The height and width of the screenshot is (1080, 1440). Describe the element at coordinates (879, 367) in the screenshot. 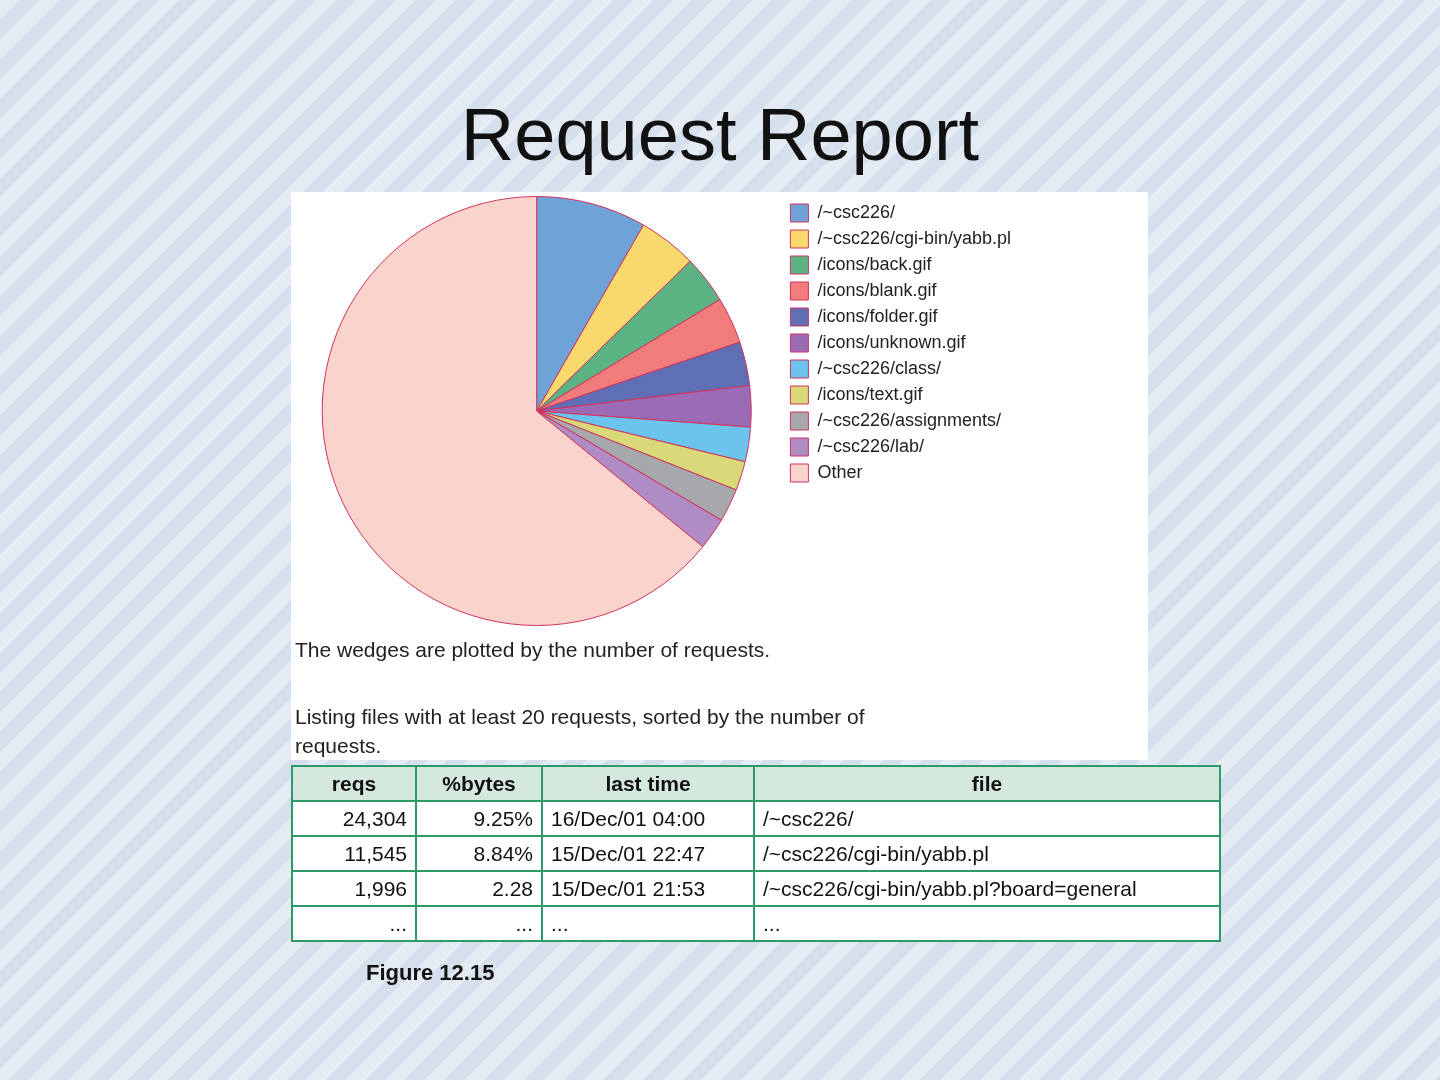

I see `legend-label: /~csc226/class/` at that location.